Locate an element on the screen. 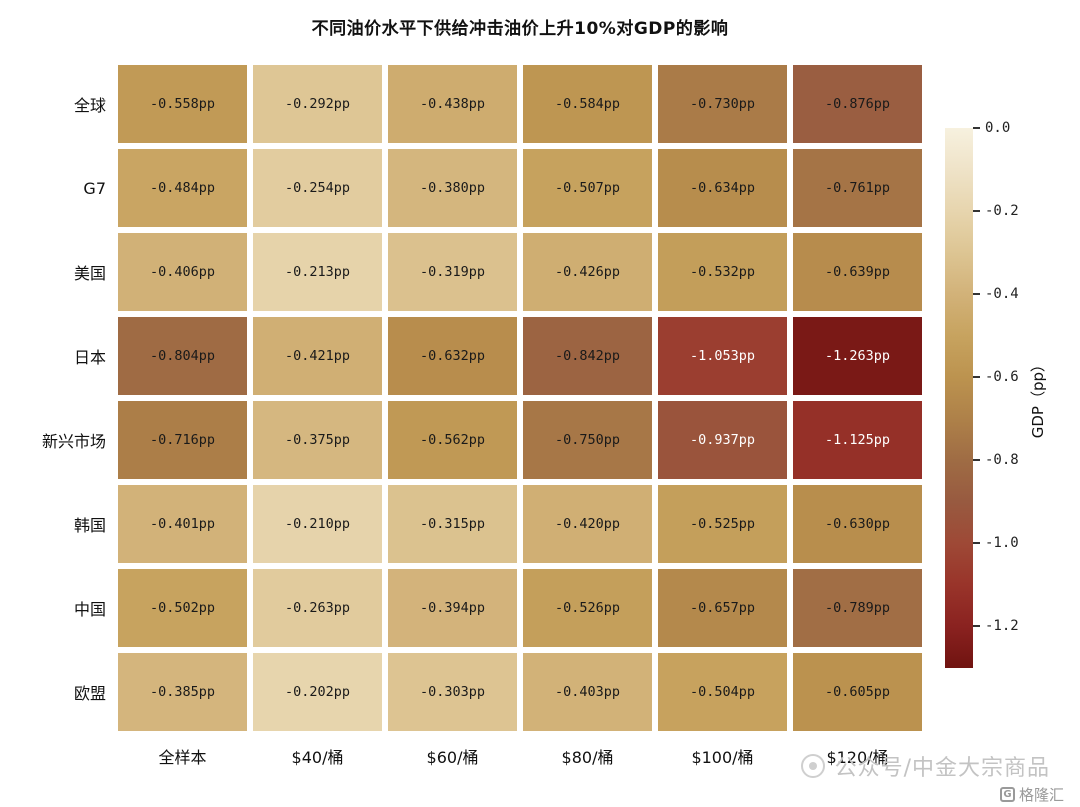 Image resolution: width=1080 pixels, height=807 pixels. tick-label: -0.2 is located at coordinates (1002, 211).